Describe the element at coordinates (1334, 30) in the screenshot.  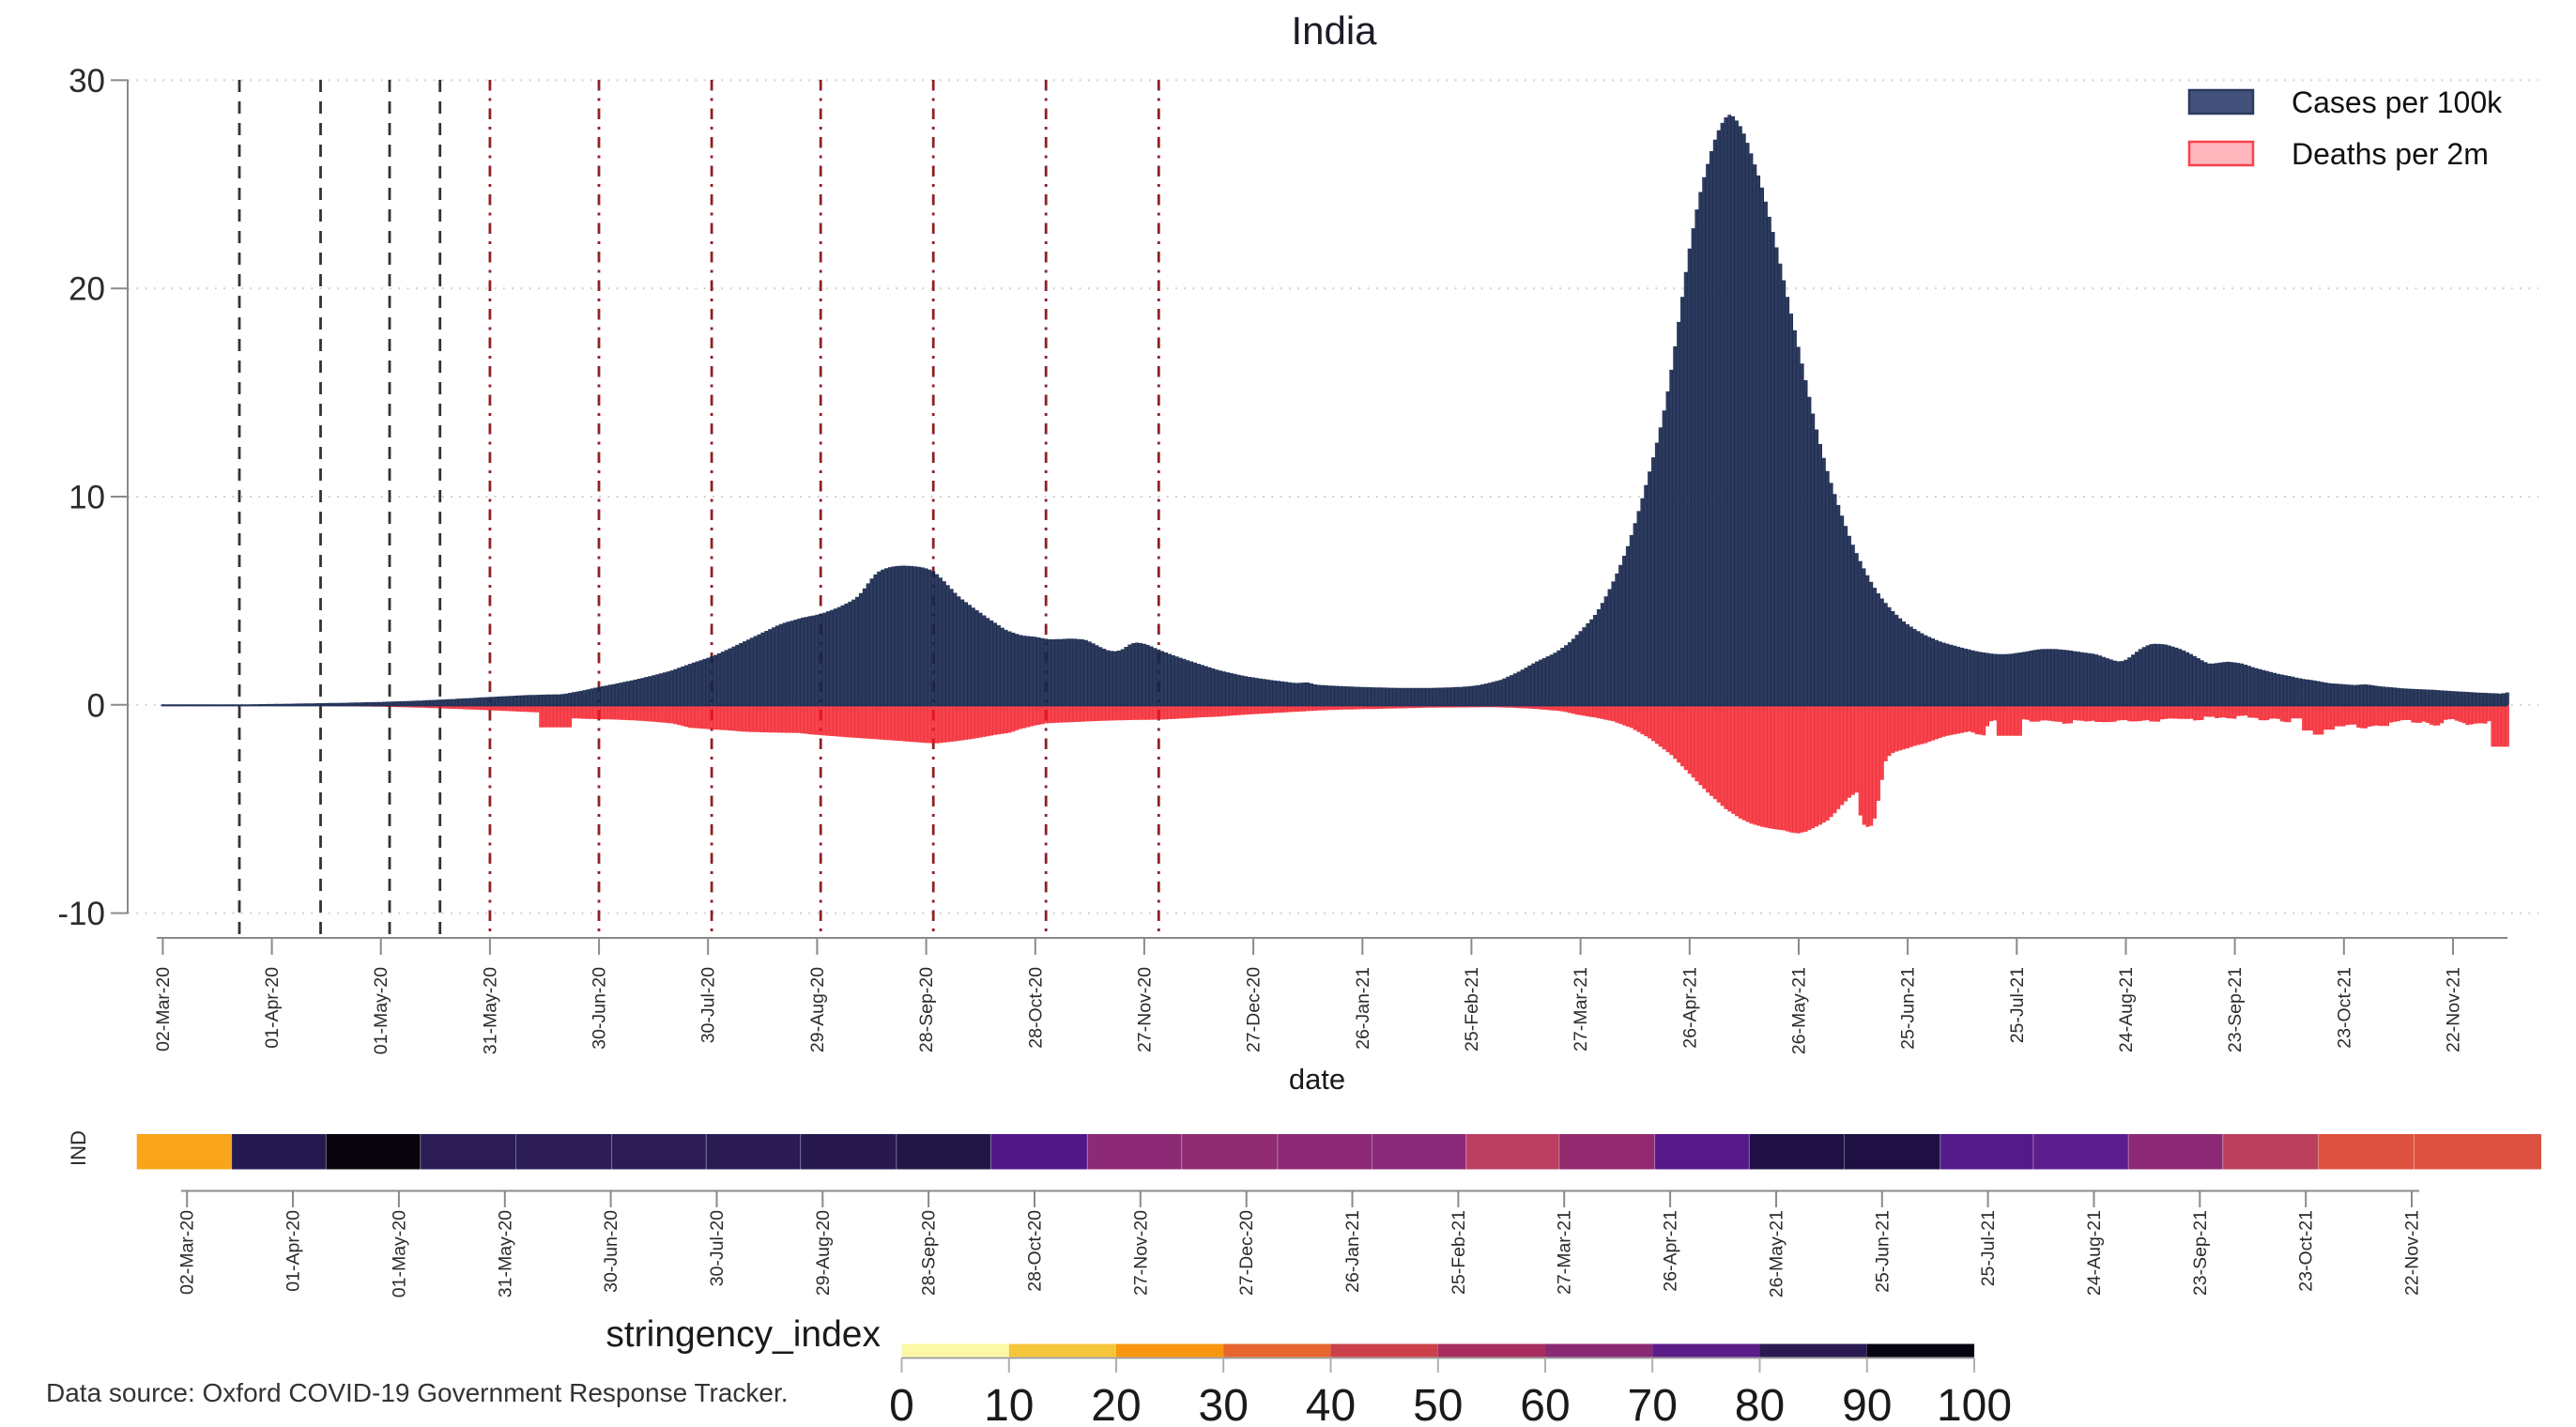
I see `svg-text: India` at that location.